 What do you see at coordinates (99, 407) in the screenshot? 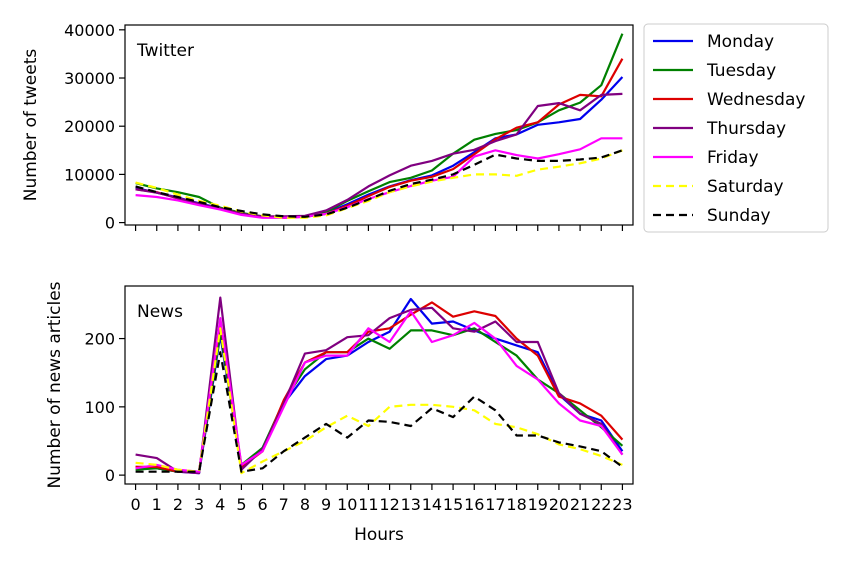
I see `y-tick-label: 100` at bounding box center [99, 407].